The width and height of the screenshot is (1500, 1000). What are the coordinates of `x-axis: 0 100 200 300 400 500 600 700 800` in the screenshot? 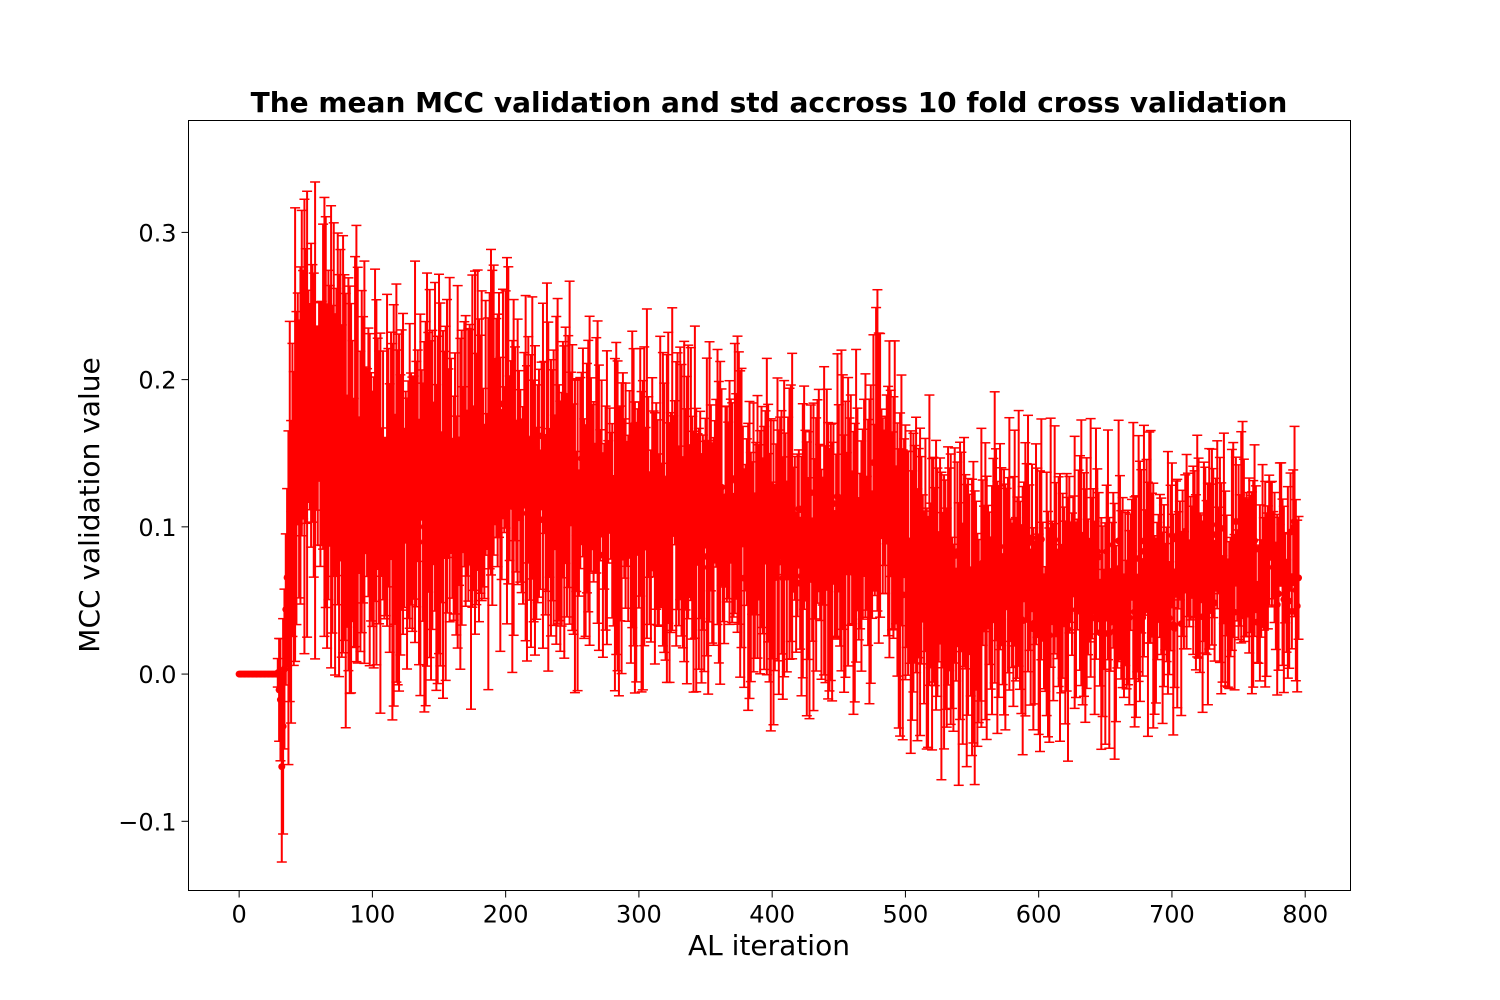 It's located at (779, 909).